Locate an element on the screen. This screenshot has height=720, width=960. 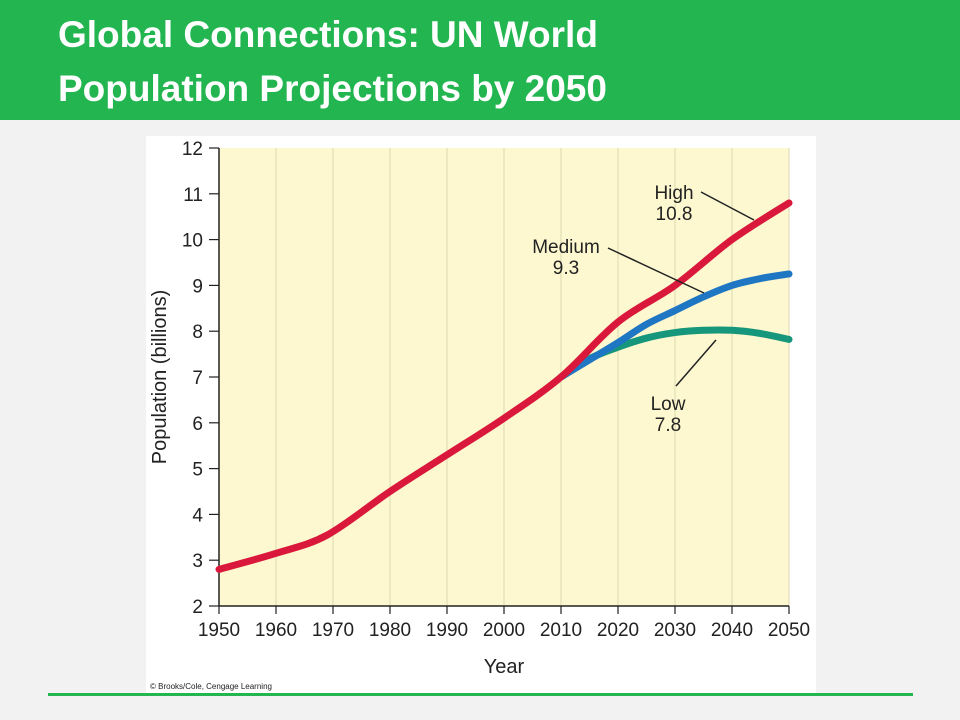
leader-line-high is located at coordinates (727, 206).